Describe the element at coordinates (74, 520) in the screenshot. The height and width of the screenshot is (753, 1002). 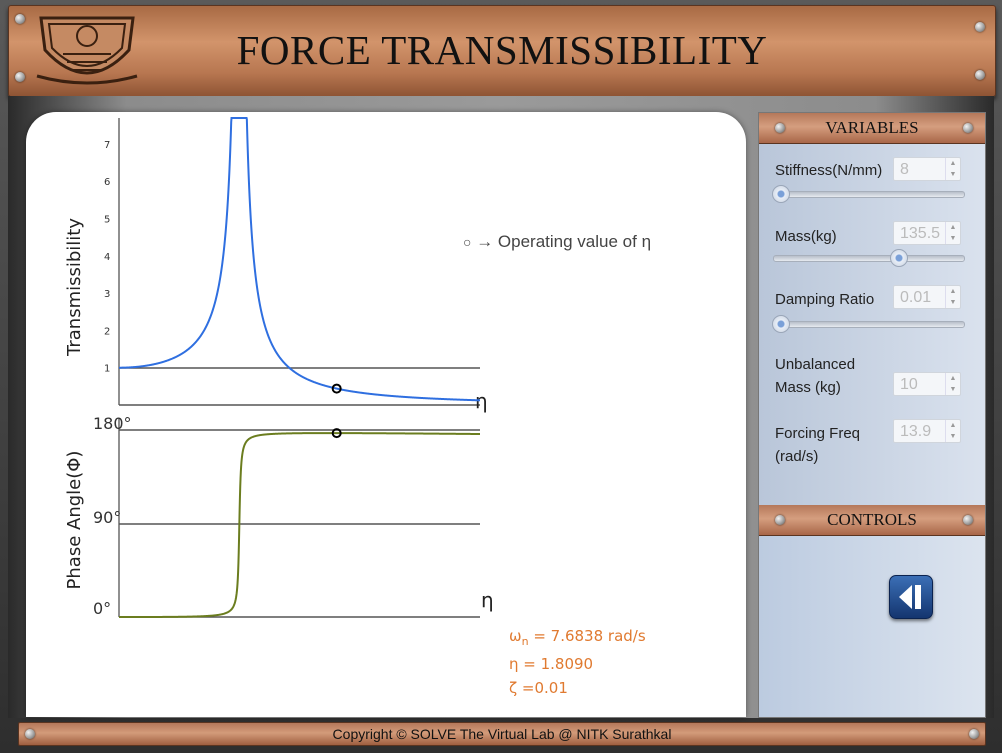
I see `bottom-y-label: Phase Angle(Φ)` at that location.